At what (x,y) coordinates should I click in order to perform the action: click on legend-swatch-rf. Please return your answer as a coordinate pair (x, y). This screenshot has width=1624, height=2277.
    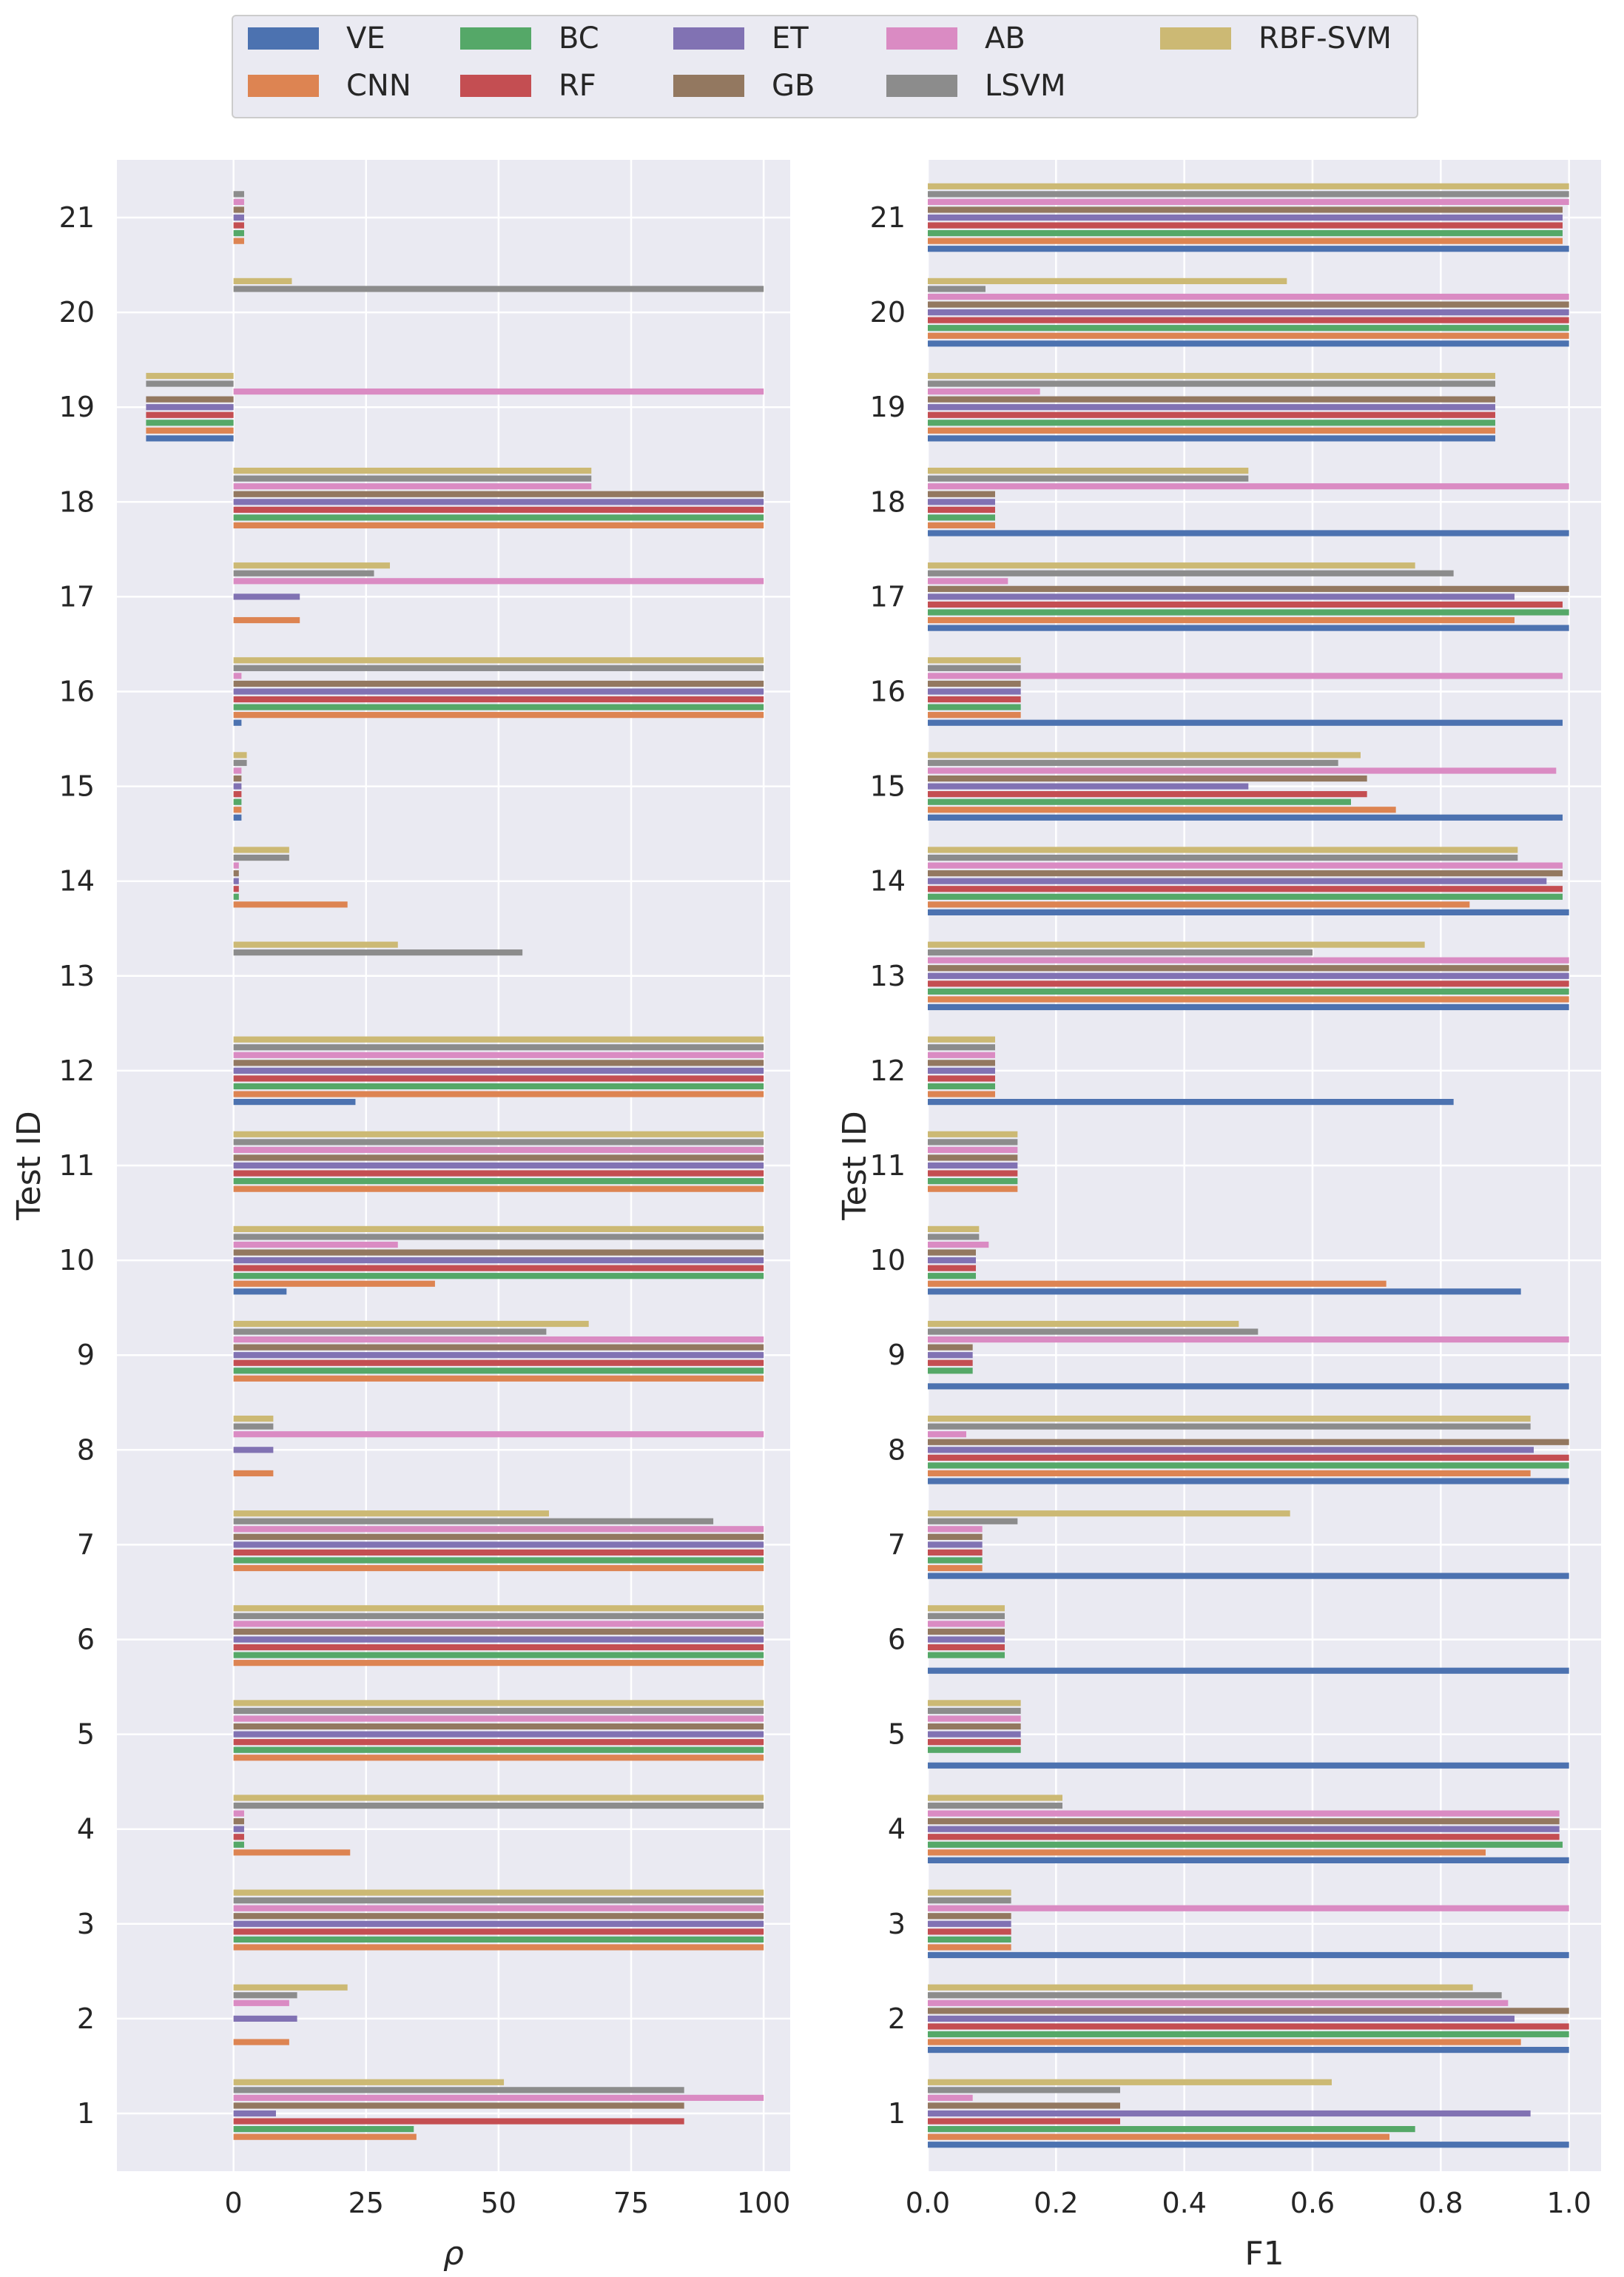
    Looking at the image, I should click on (495, 86).